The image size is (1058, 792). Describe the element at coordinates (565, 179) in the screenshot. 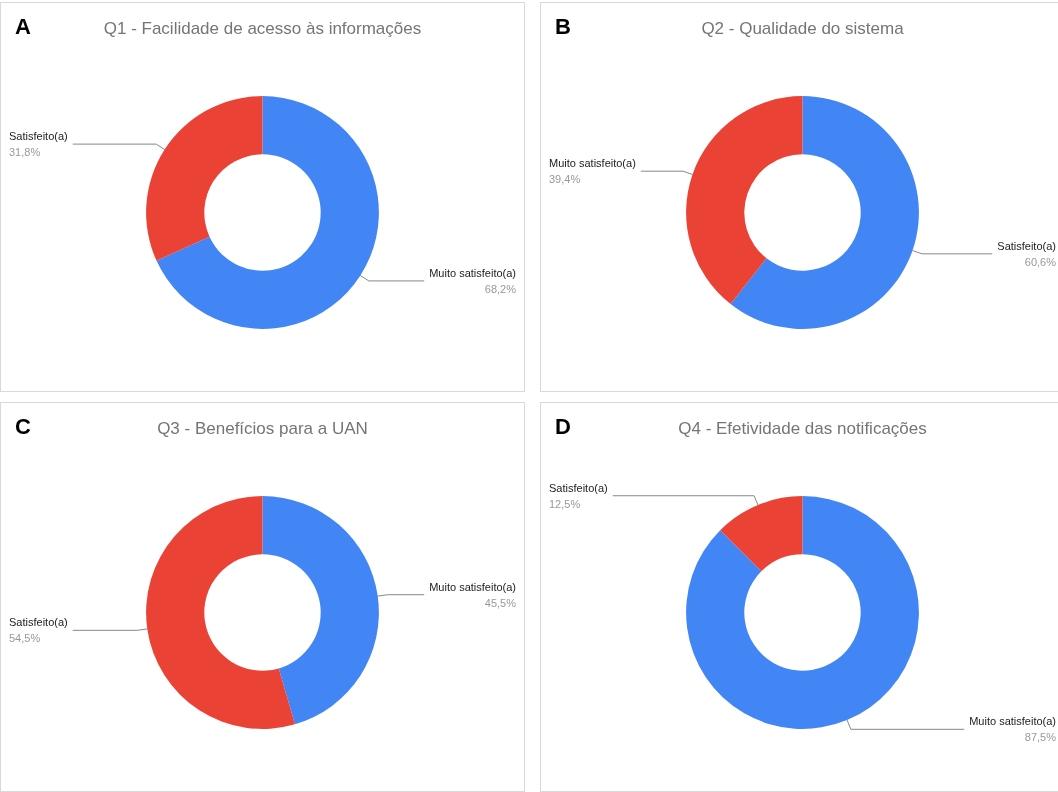

I see `data-label: 39,4%` at that location.